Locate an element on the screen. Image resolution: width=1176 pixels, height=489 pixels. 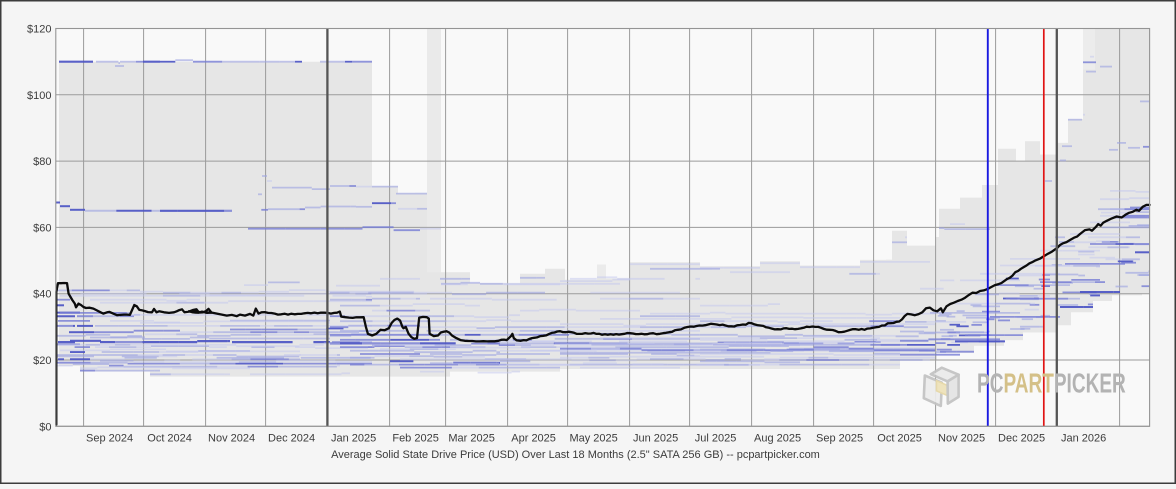
svg-text: $0 is located at coordinates (45, 427).